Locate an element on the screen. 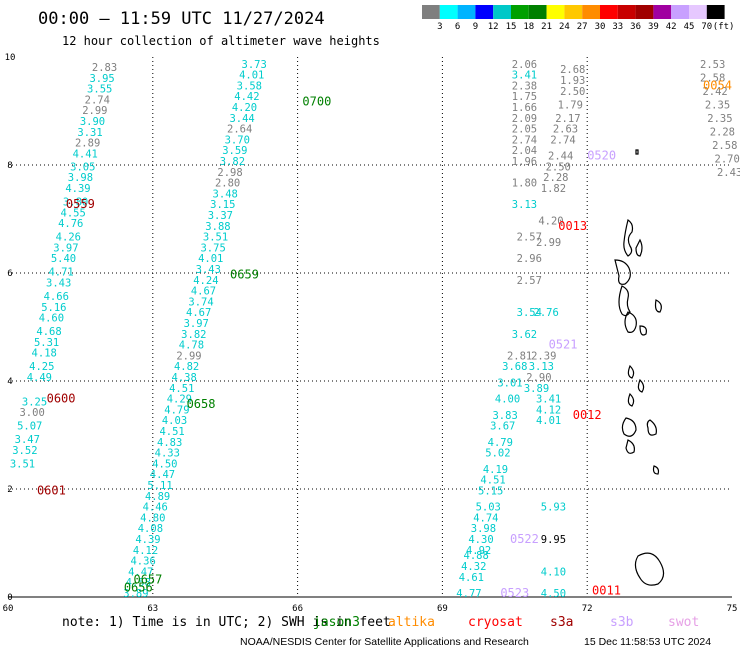 This screenshot has width=740, height=650. data-point-label: 4.50 is located at coordinates (553, 594).